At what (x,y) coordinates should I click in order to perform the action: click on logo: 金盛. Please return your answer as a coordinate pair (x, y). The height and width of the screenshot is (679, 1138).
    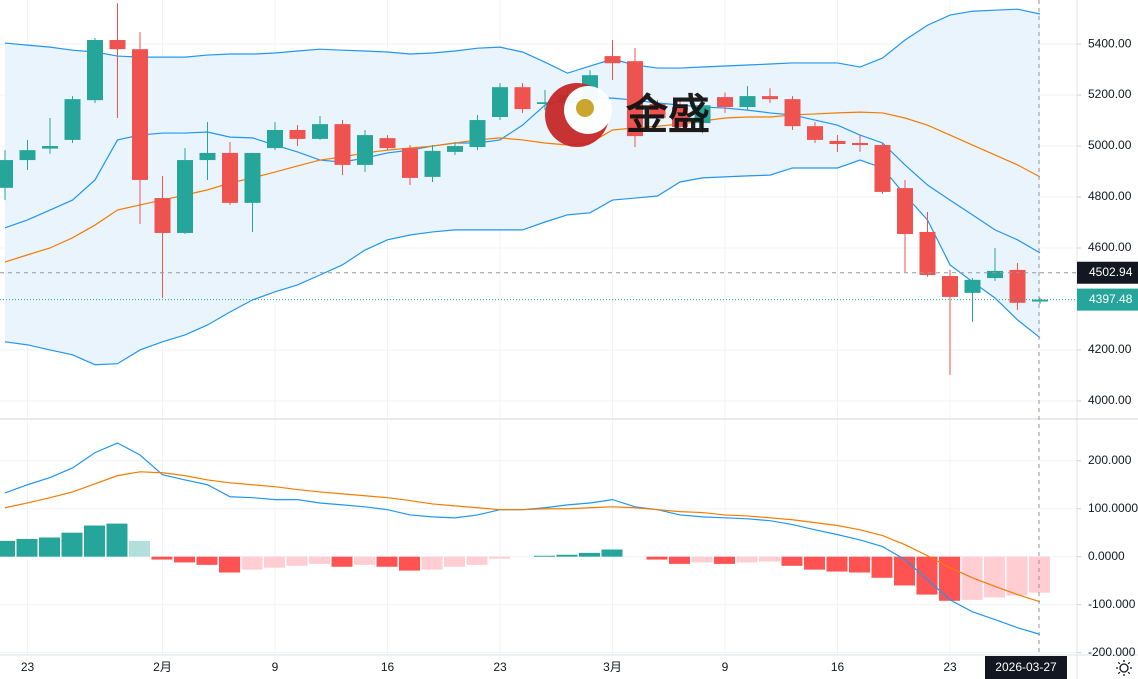
    Looking at the image, I should click on (627, 115).